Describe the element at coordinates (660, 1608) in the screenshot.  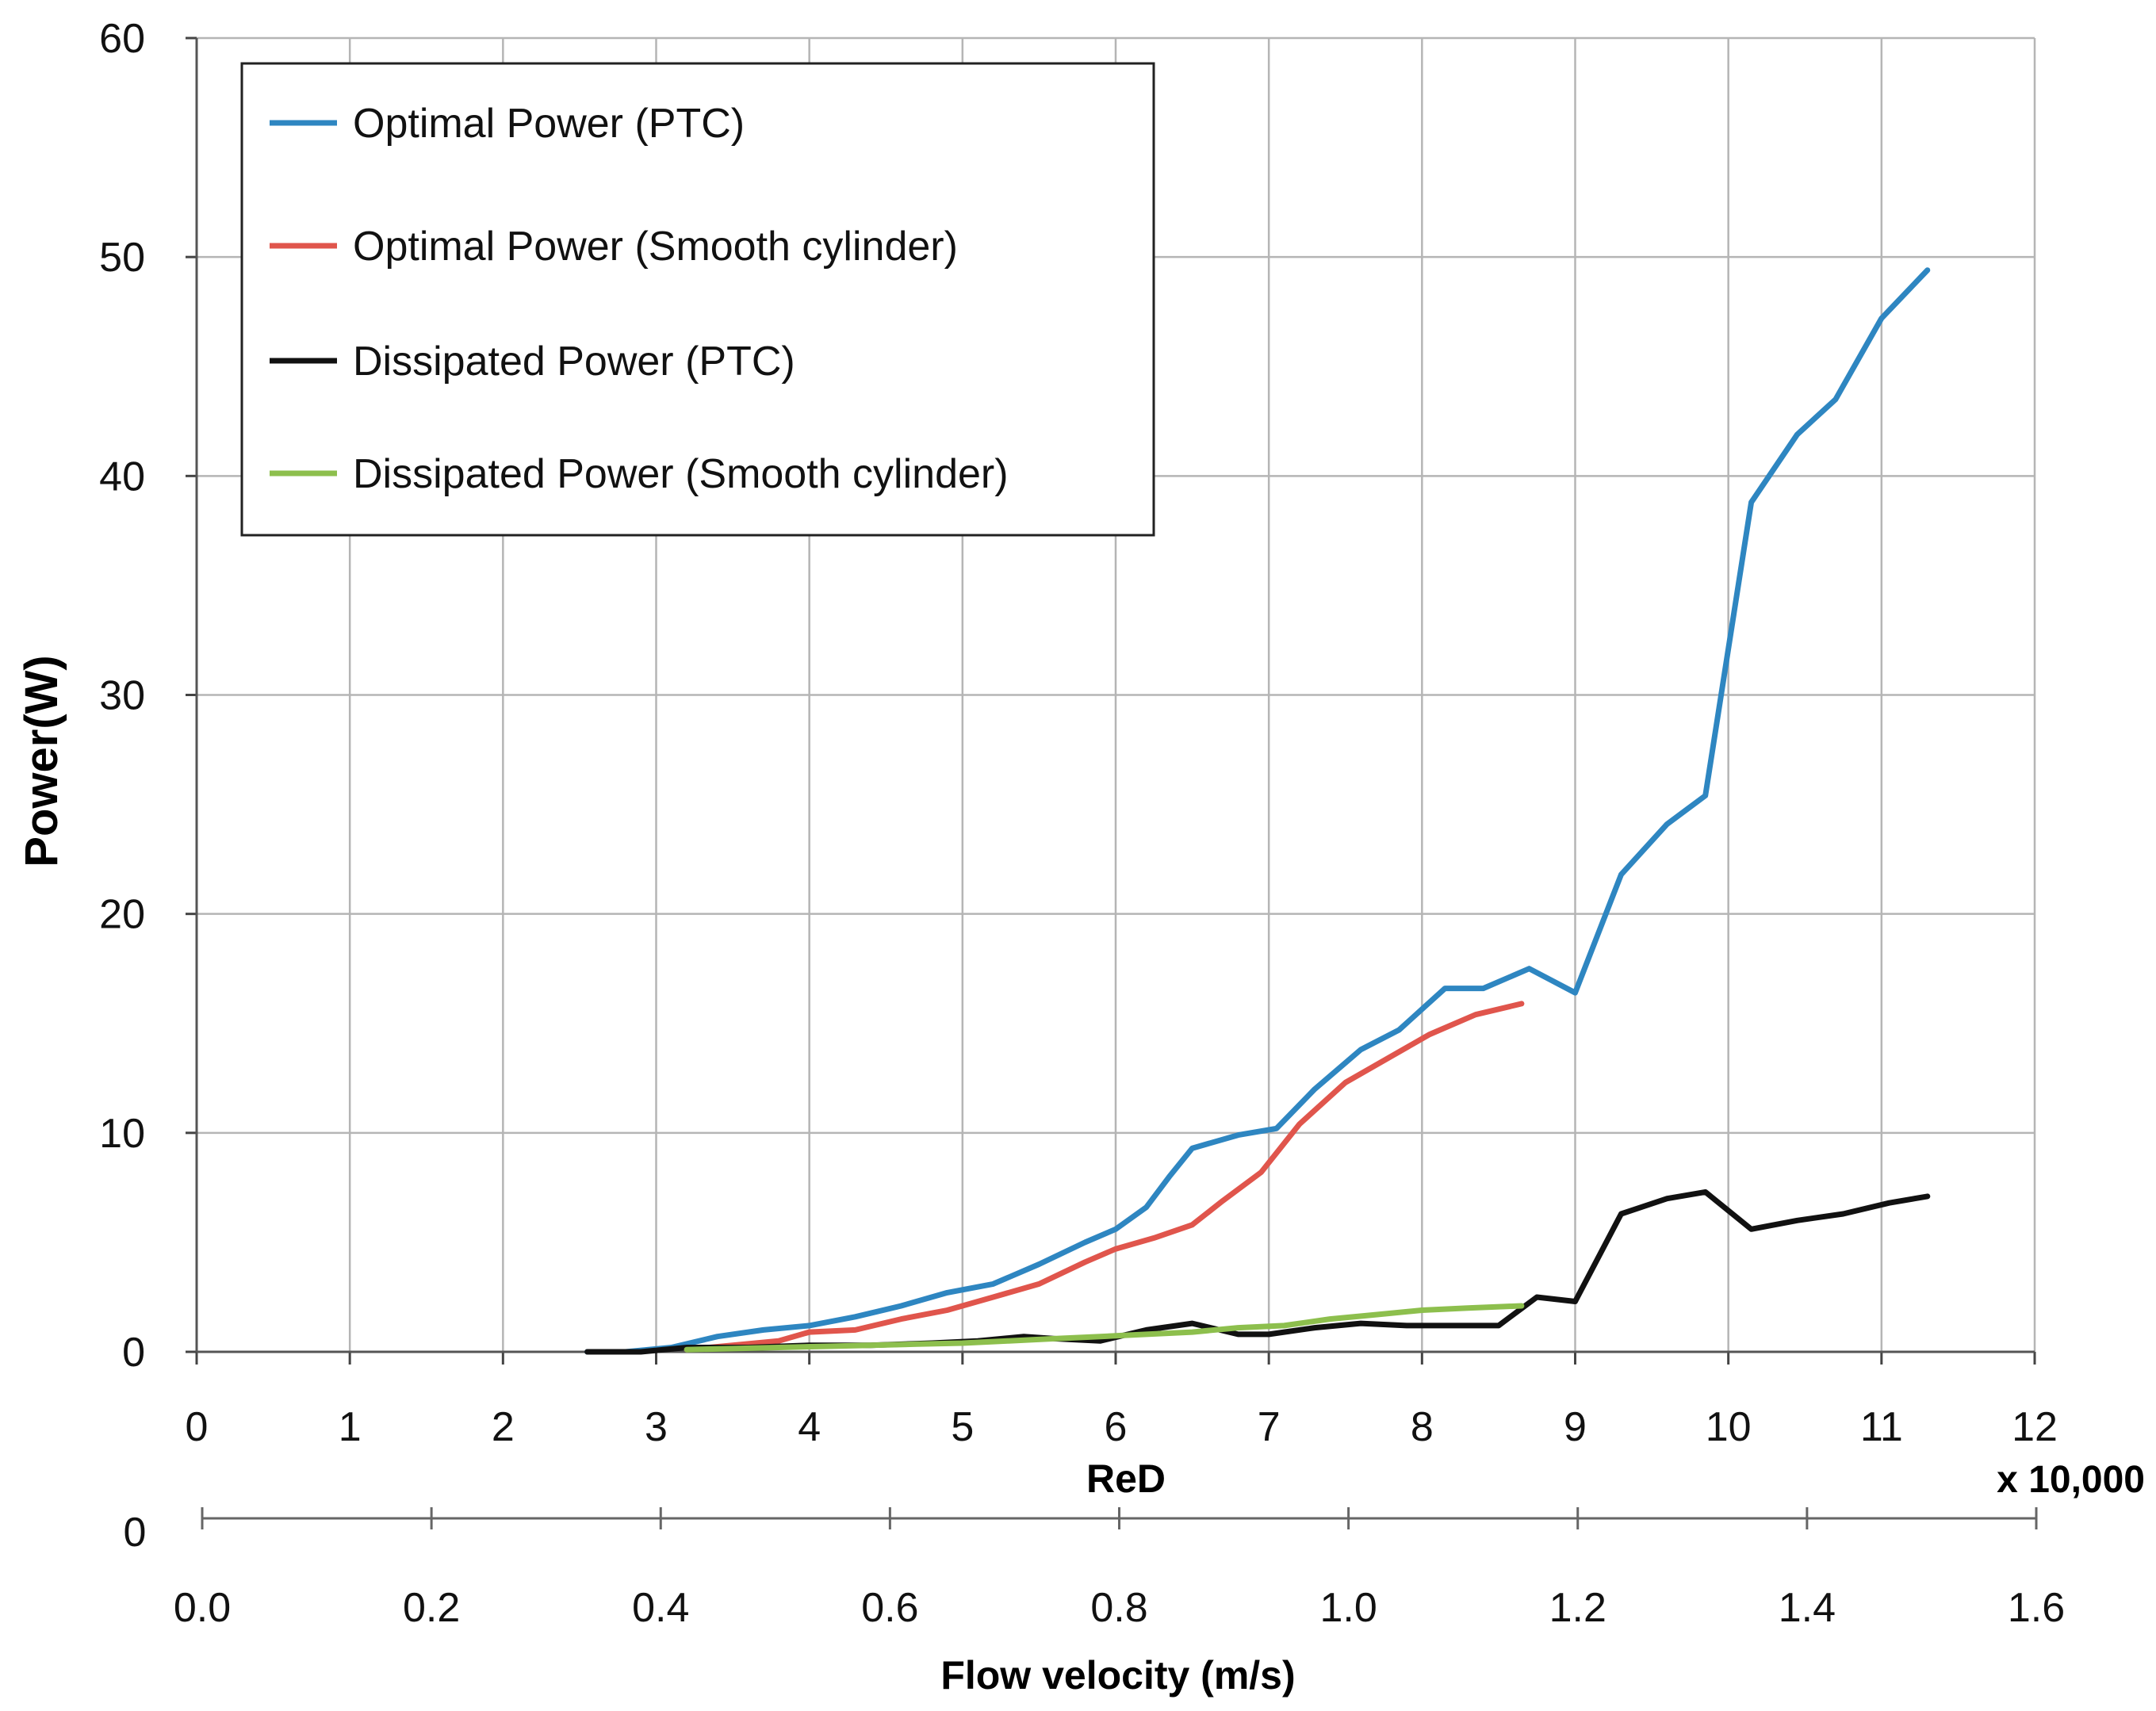
I see `secondary-tick-label: 0.4` at that location.